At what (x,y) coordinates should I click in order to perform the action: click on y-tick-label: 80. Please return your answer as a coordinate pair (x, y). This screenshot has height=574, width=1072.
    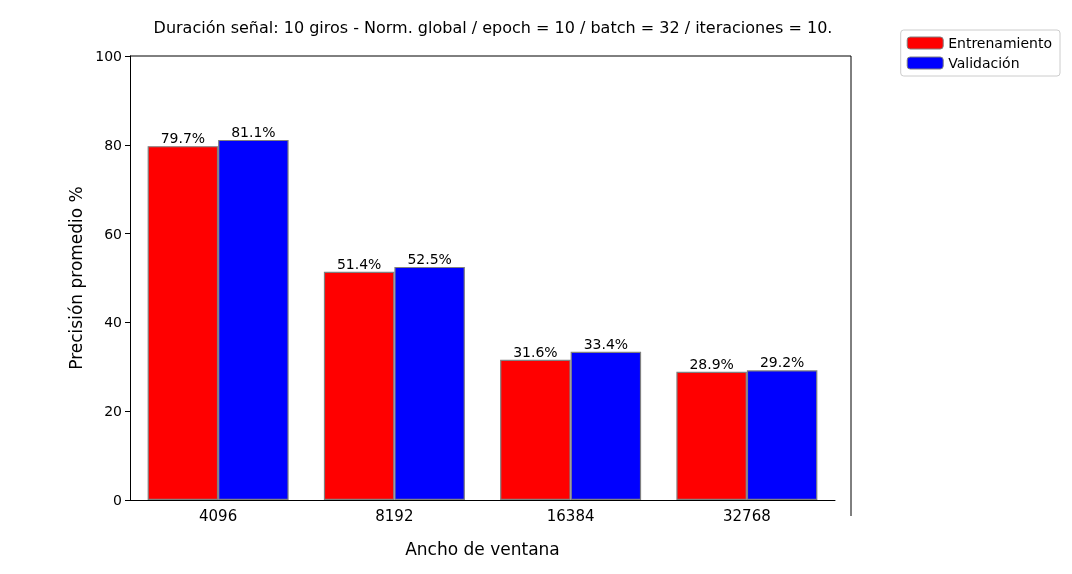
    Looking at the image, I should click on (113, 144).